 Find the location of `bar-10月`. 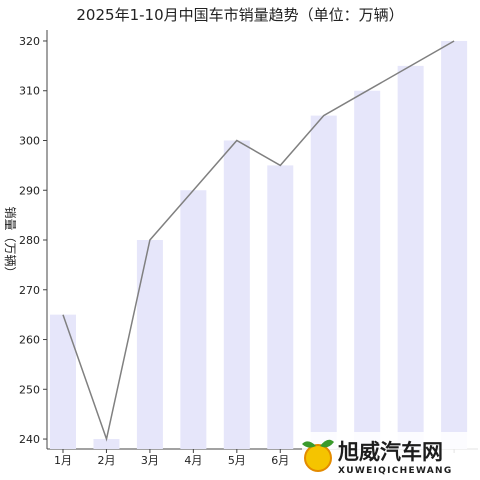

bar-10月 is located at coordinates (454, 245).